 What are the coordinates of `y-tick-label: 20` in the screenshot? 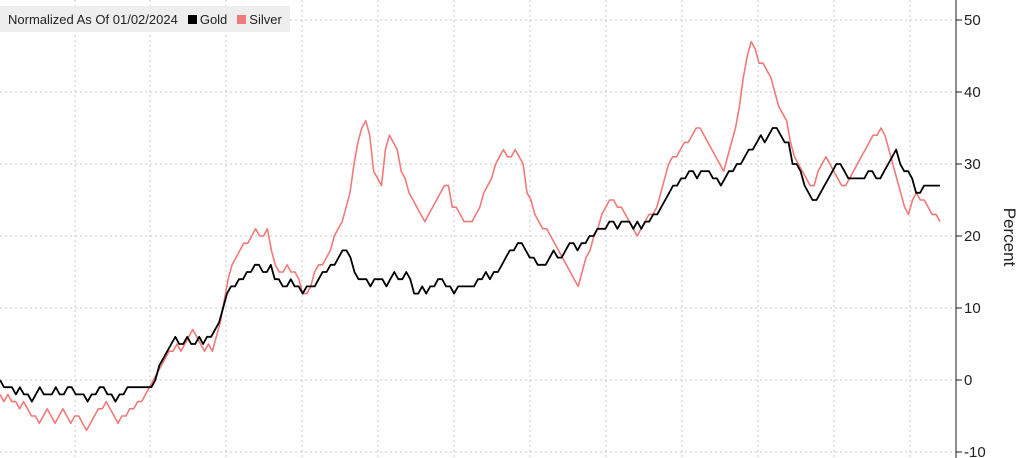 It's located at (972, 236).